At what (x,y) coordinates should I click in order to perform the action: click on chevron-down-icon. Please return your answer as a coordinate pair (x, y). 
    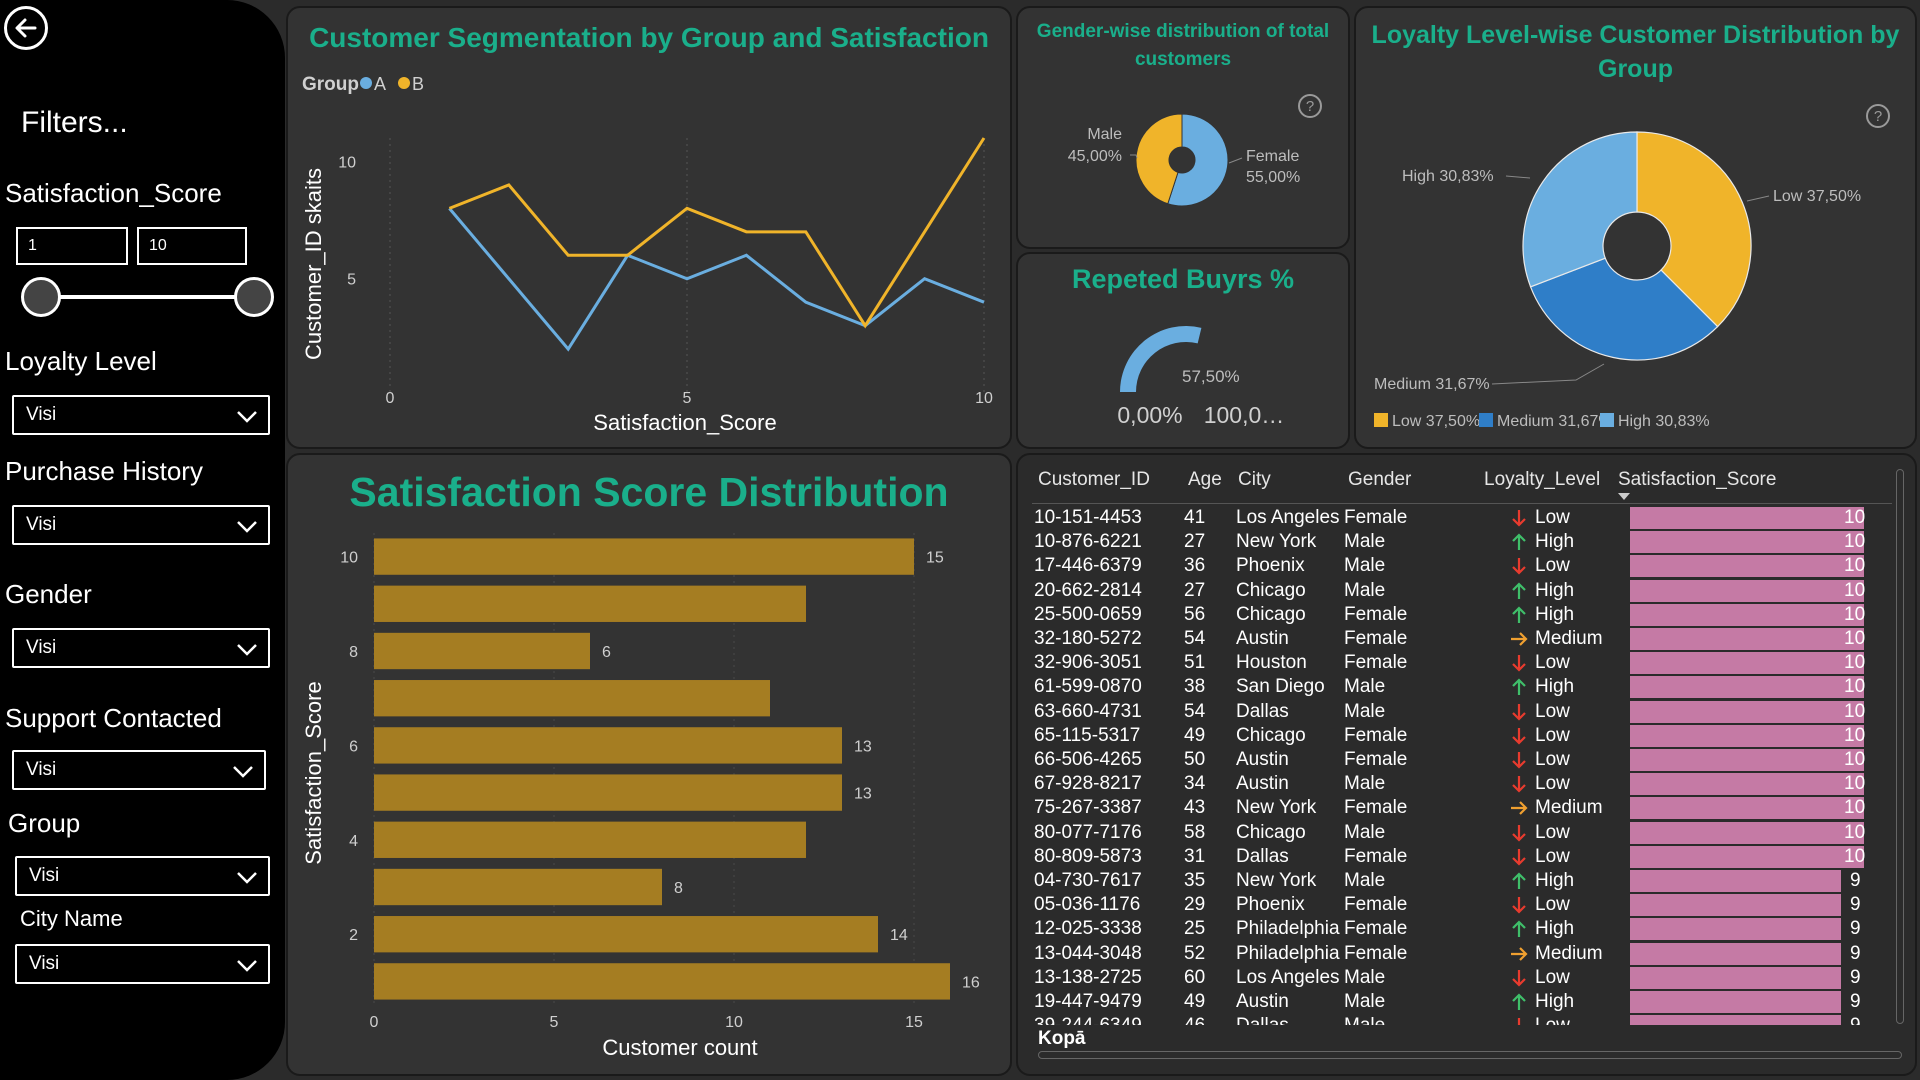
    Looking at the image, I should click on (247, 878).